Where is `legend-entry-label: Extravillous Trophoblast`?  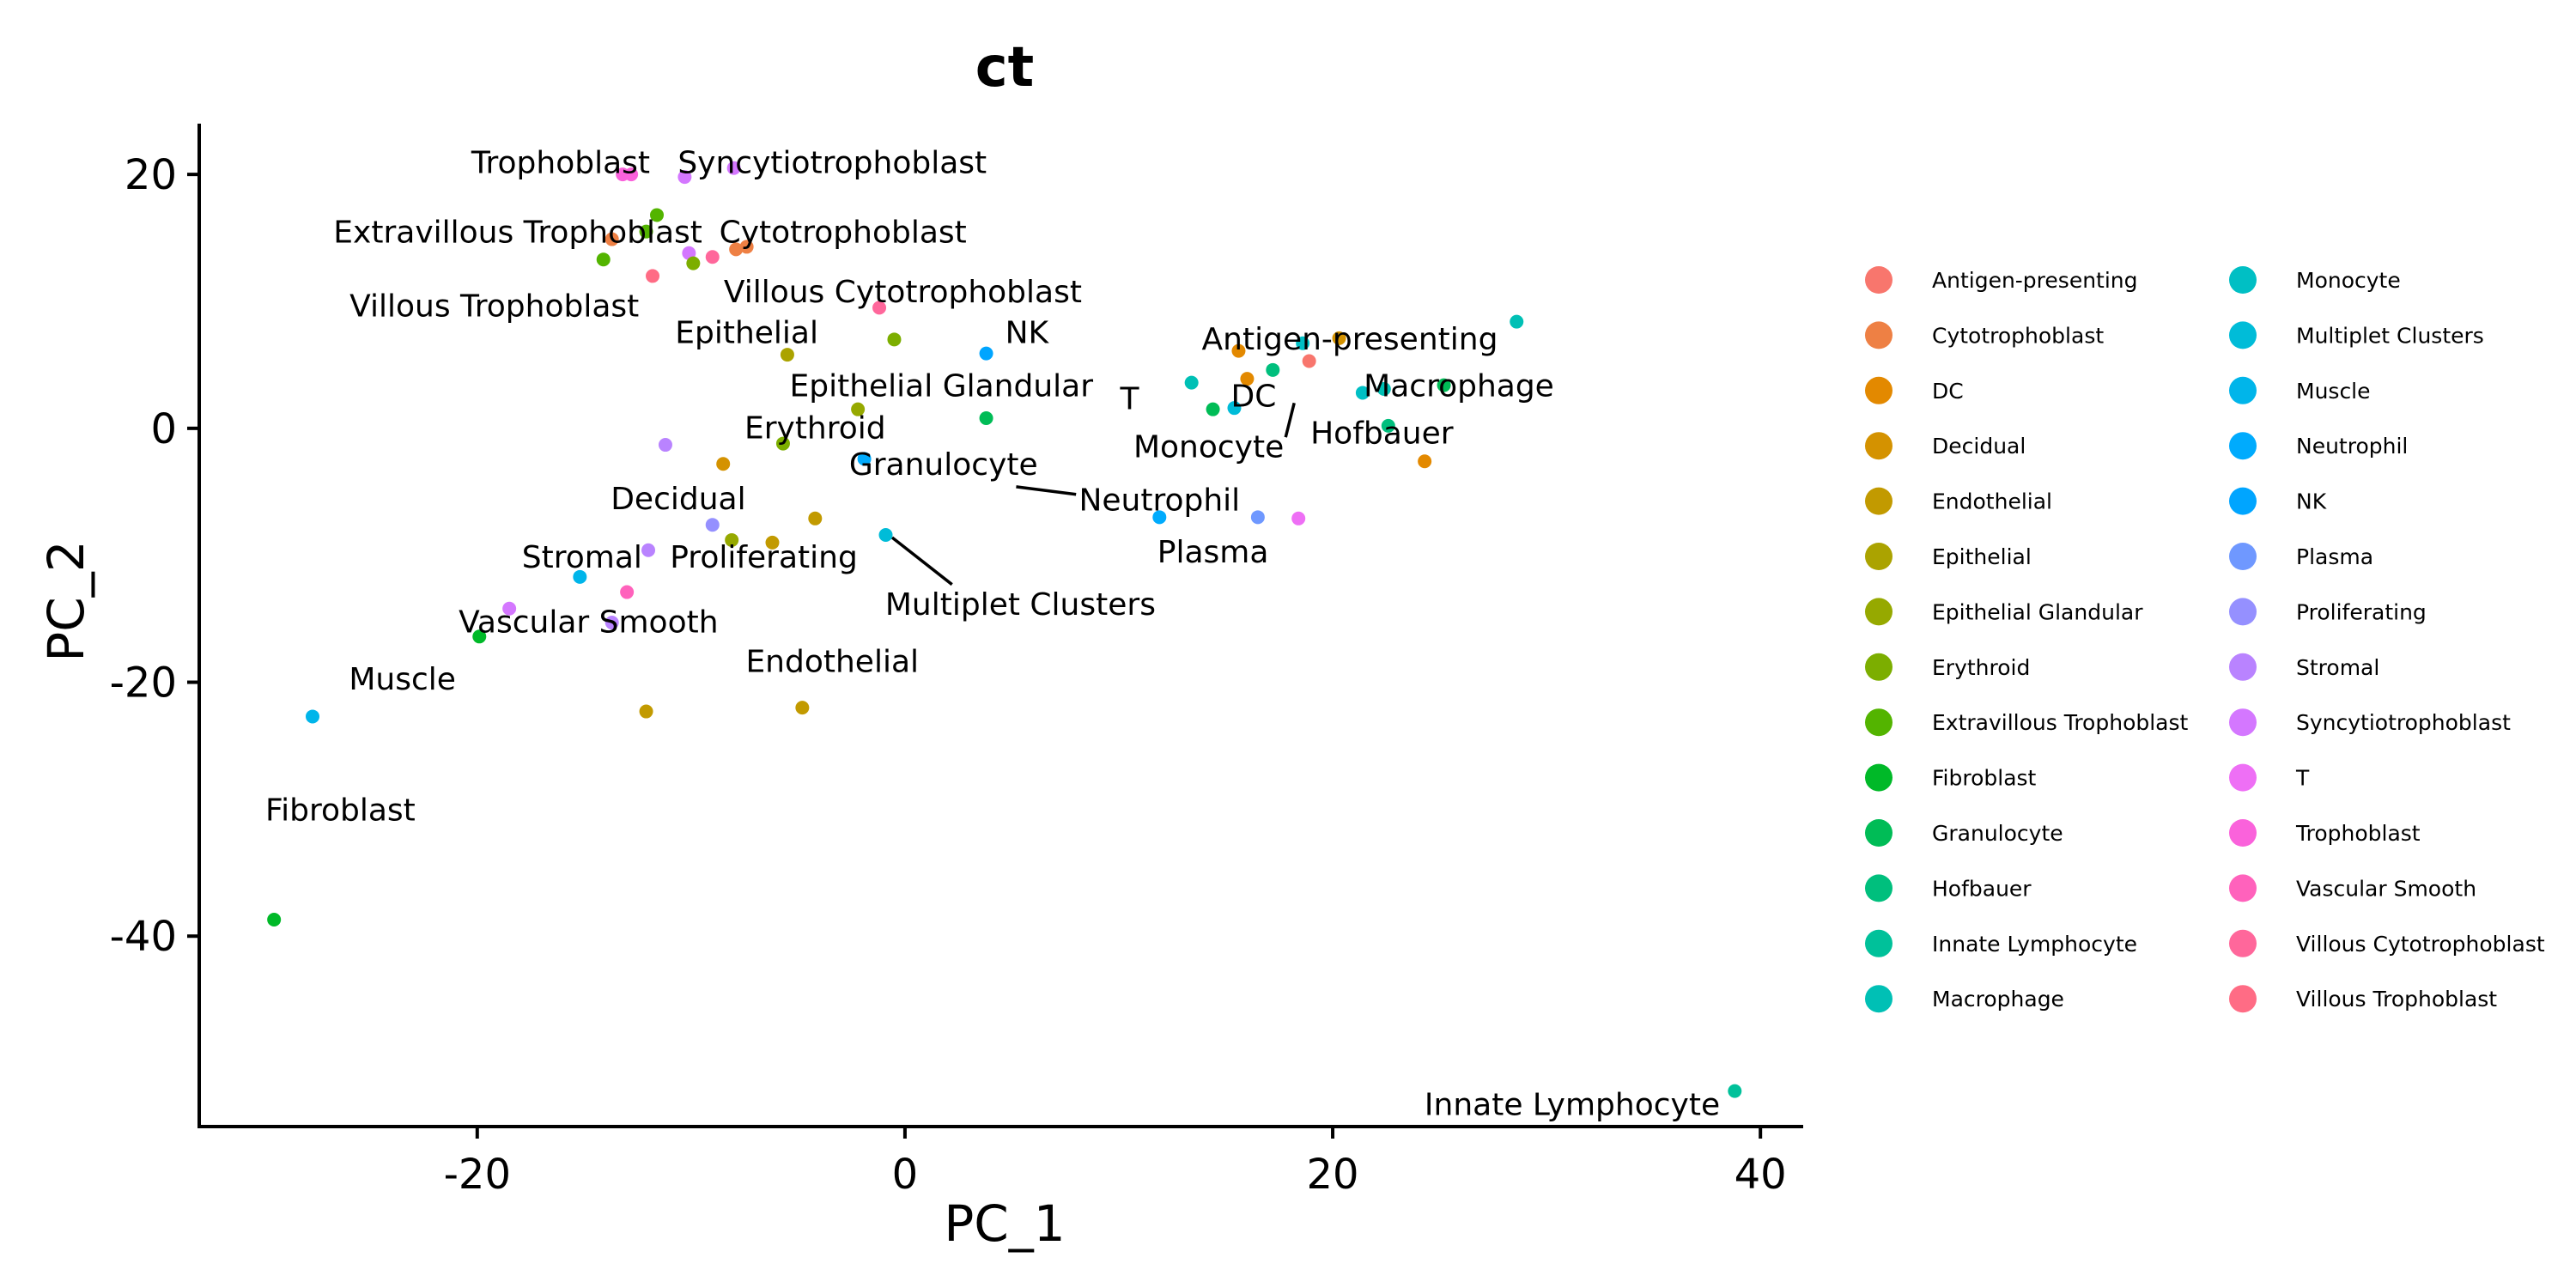 legend-entry-label: Extravillous Trophoblast is located at coordinates (2060, 722).